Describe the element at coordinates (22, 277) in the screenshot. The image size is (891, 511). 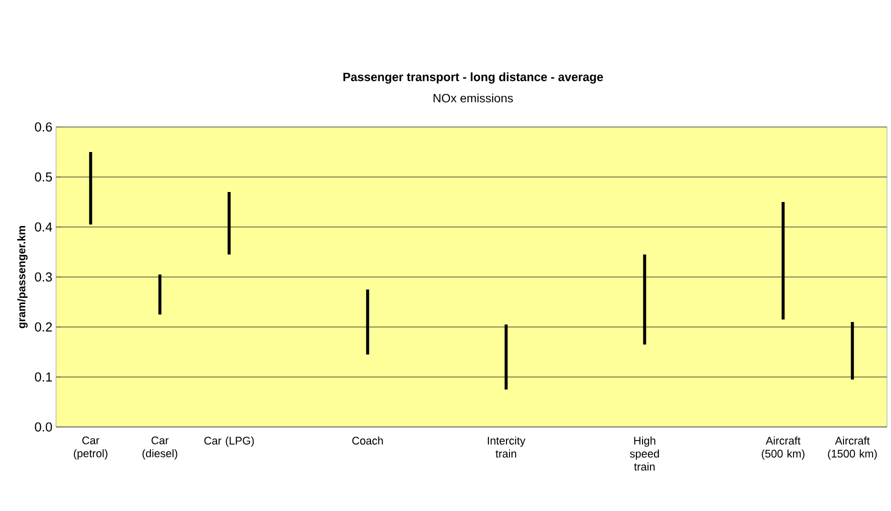
I see `y-axis-title: gram/passenger.km` at that location.